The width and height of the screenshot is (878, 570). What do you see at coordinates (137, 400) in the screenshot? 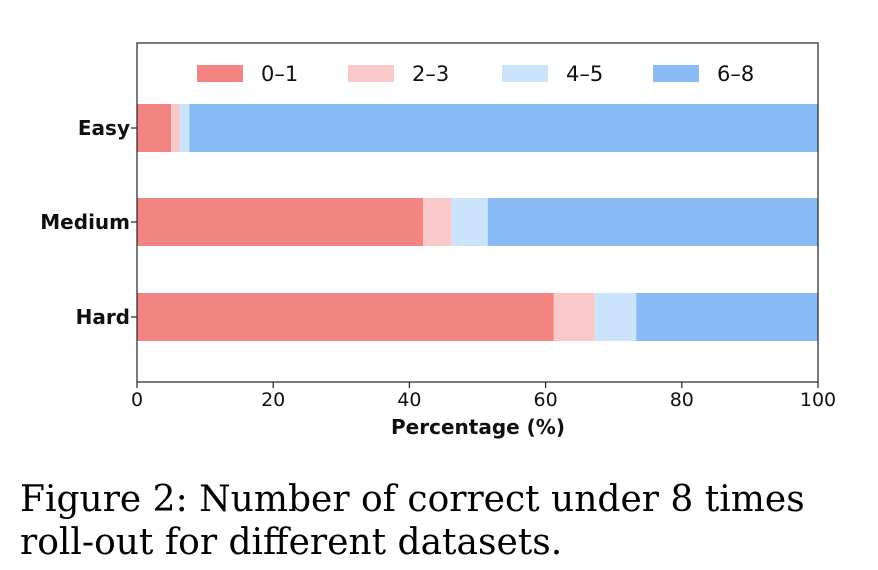
I see `x-tick-label: 0` at bounding box center [137, 400].